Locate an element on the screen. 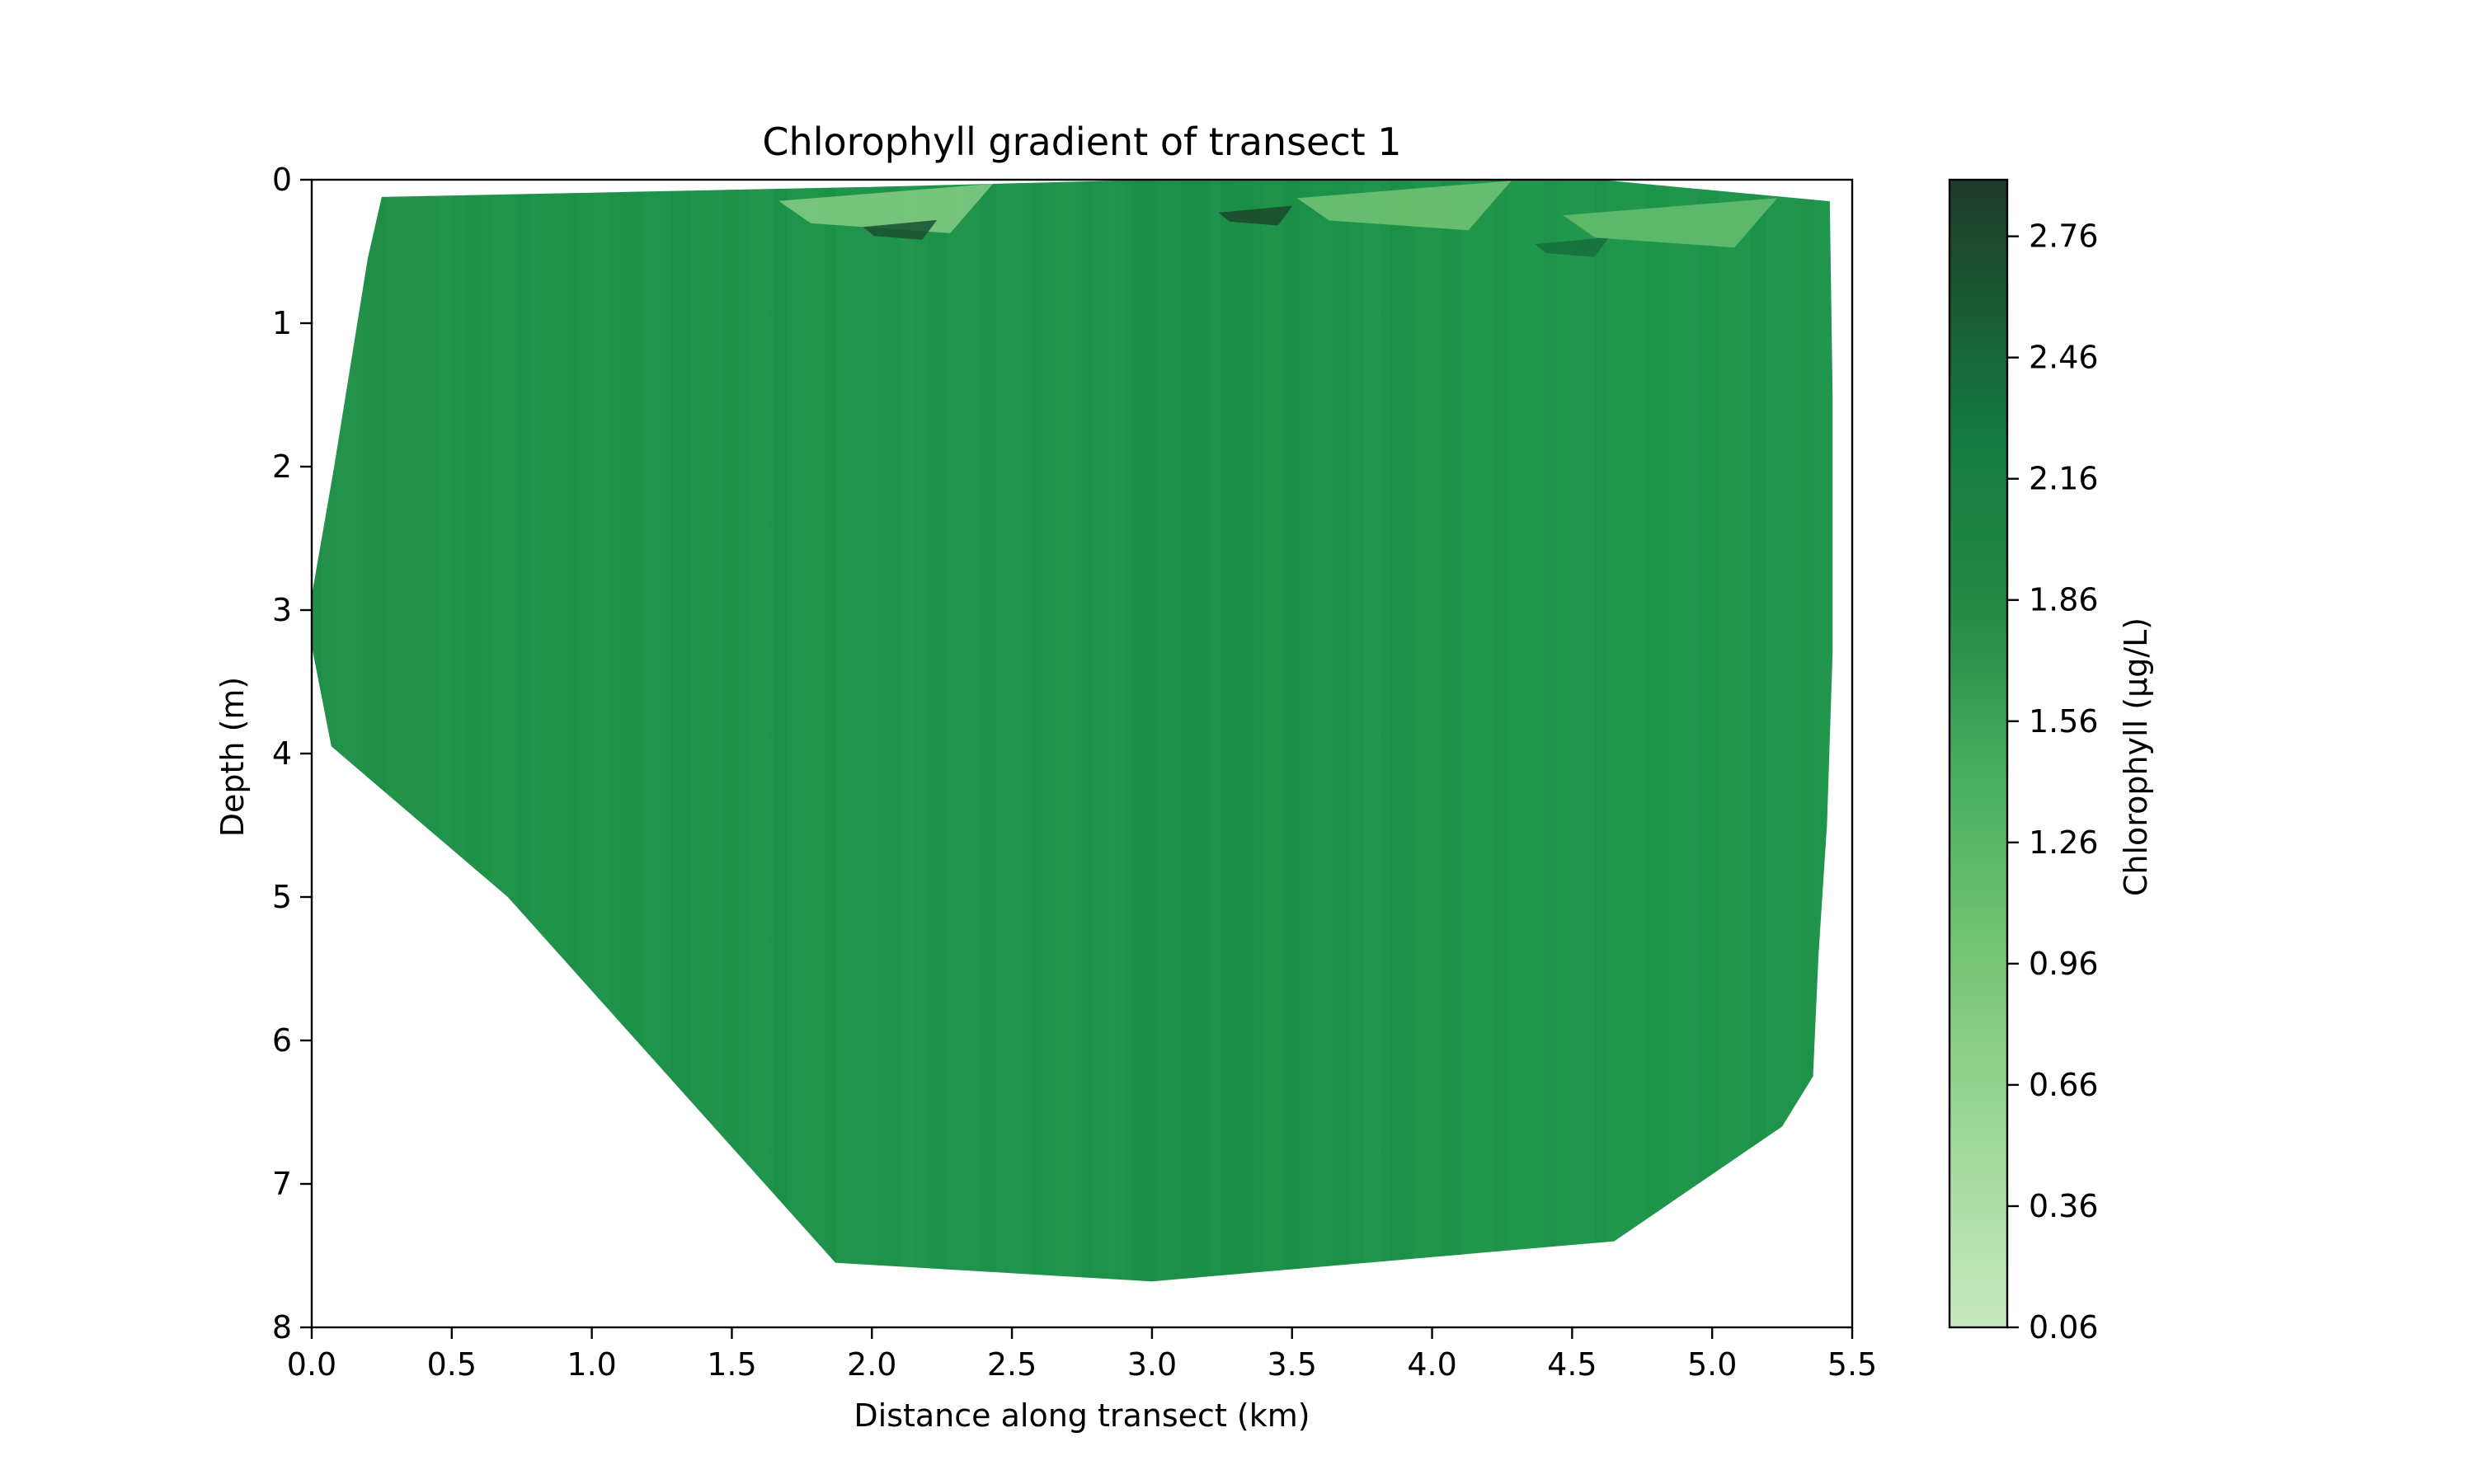 The image size is (2474, 1484). x-tick-label: 3.0 is located at coordinates (1152, 1364).